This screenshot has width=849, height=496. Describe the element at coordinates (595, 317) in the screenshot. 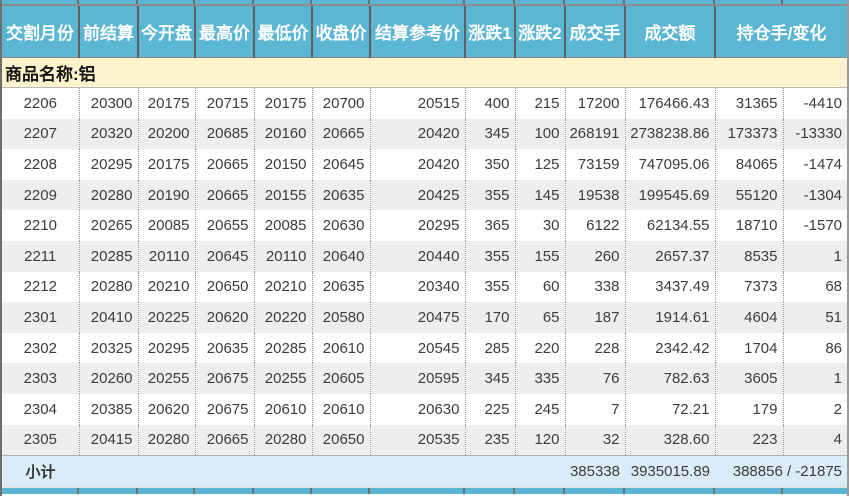

I see `cell-volume: 187` at that location.